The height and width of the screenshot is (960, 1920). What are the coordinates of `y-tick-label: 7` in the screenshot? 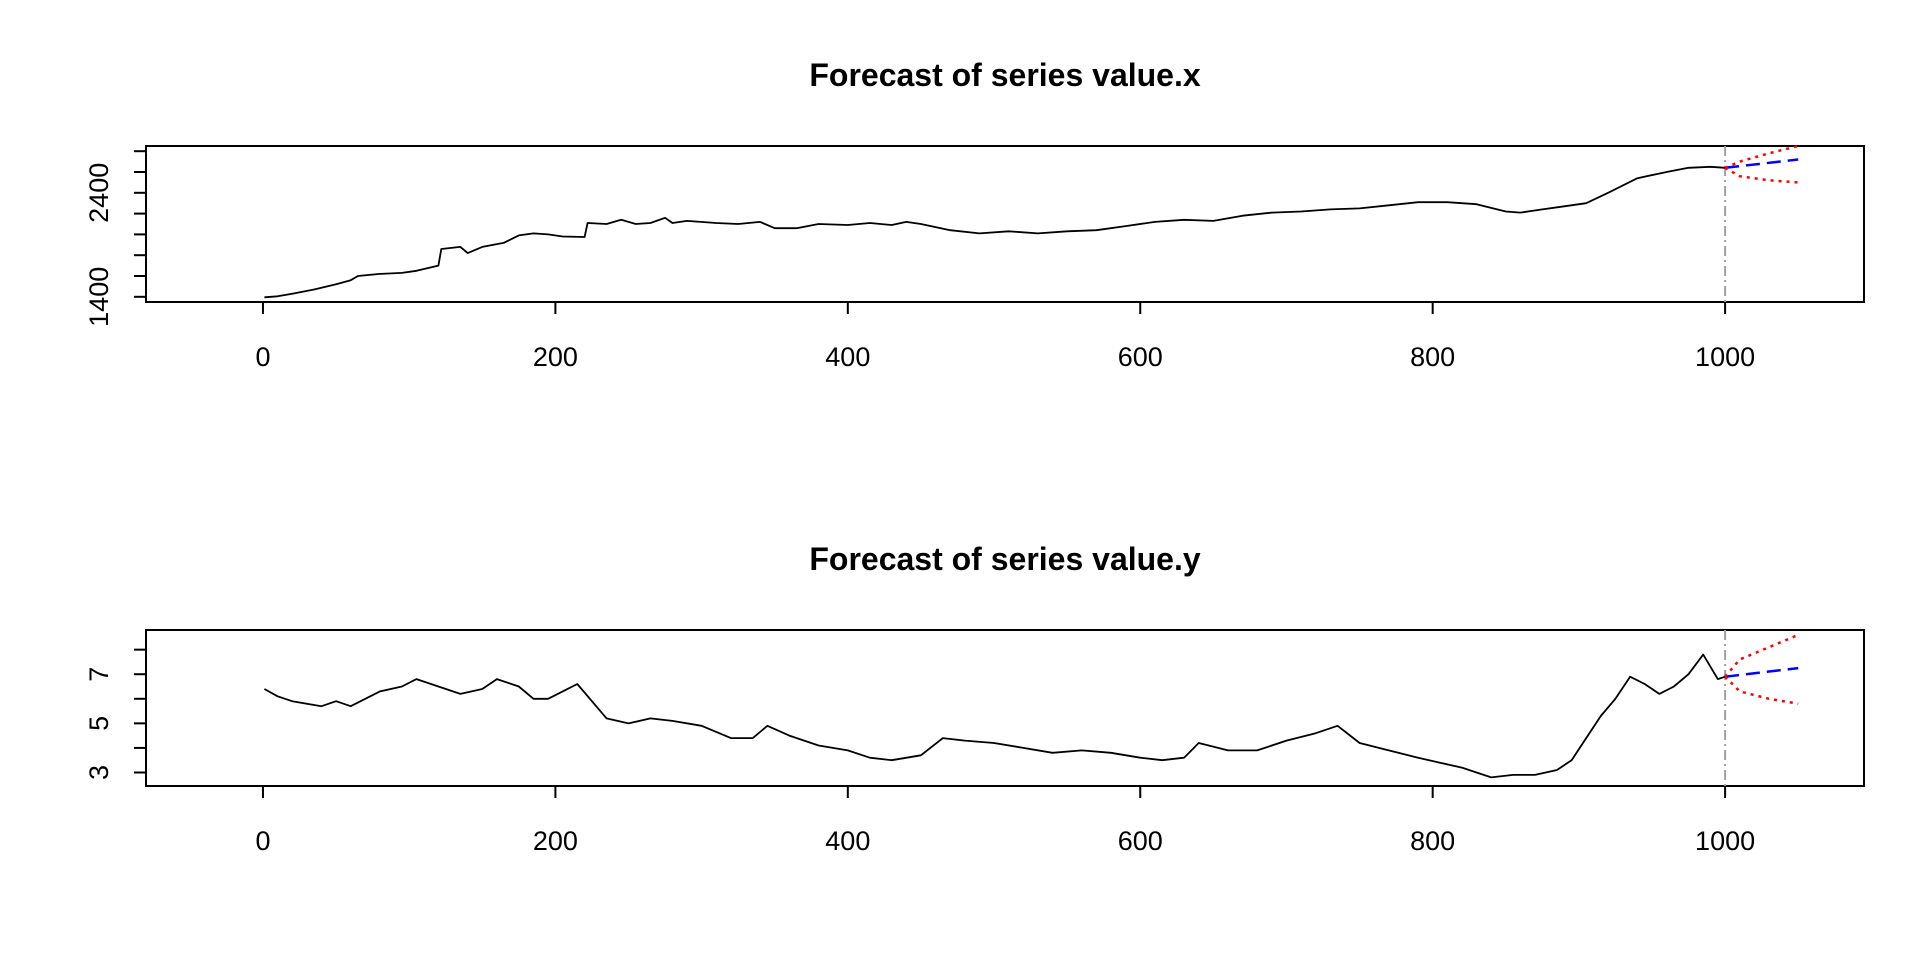 It's located at (99, 674).